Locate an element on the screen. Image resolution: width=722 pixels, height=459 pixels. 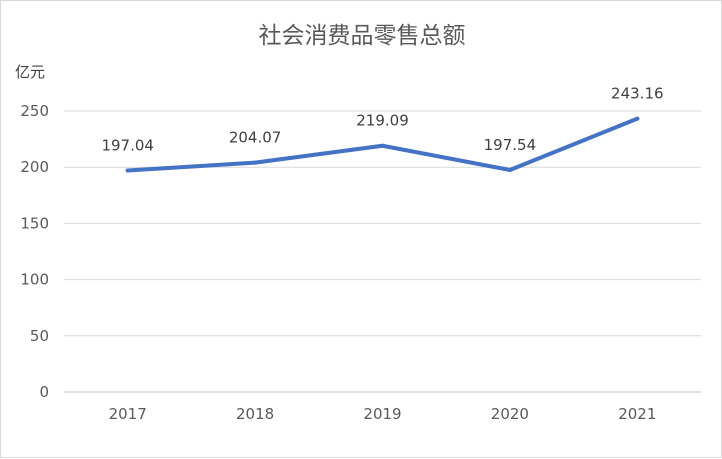
y-axis-unit-label: 亿元 is located at coordinates (30, 72).